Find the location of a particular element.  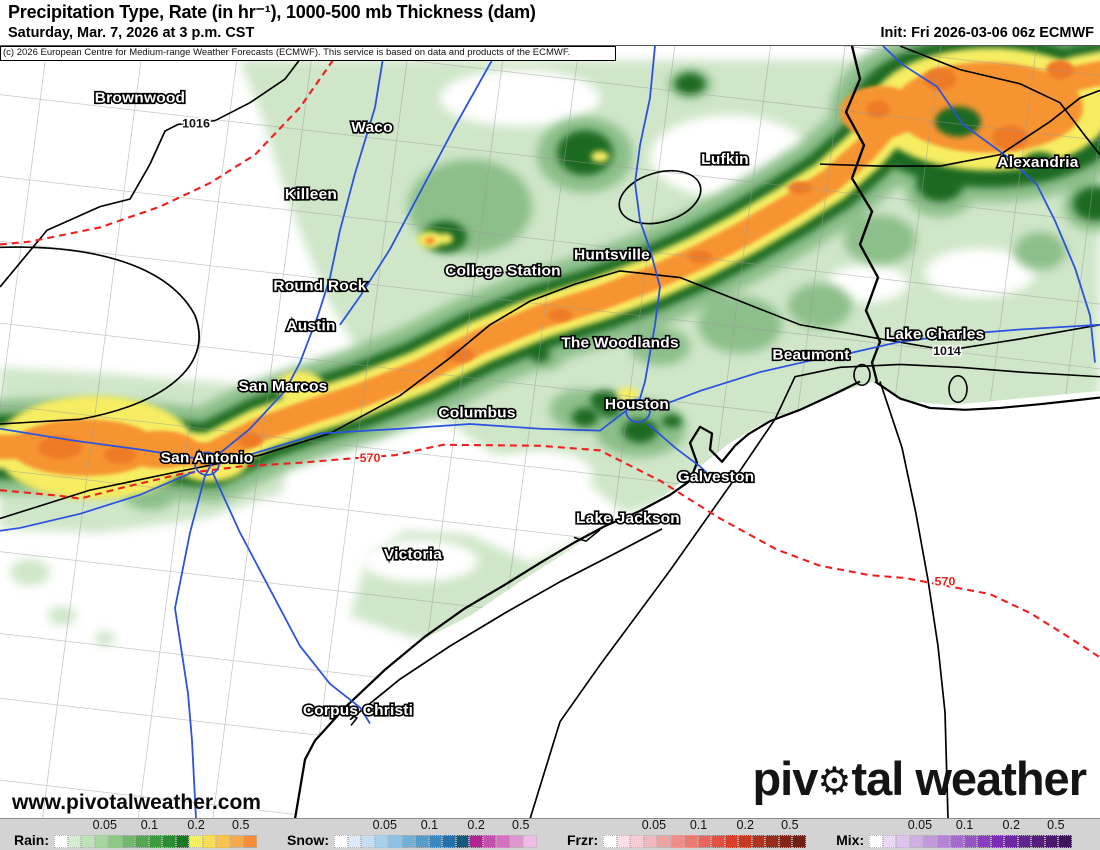

init-time-label: Init: Fri 2026-03-06 06z ECMWF is located at coordinates (987, 33).